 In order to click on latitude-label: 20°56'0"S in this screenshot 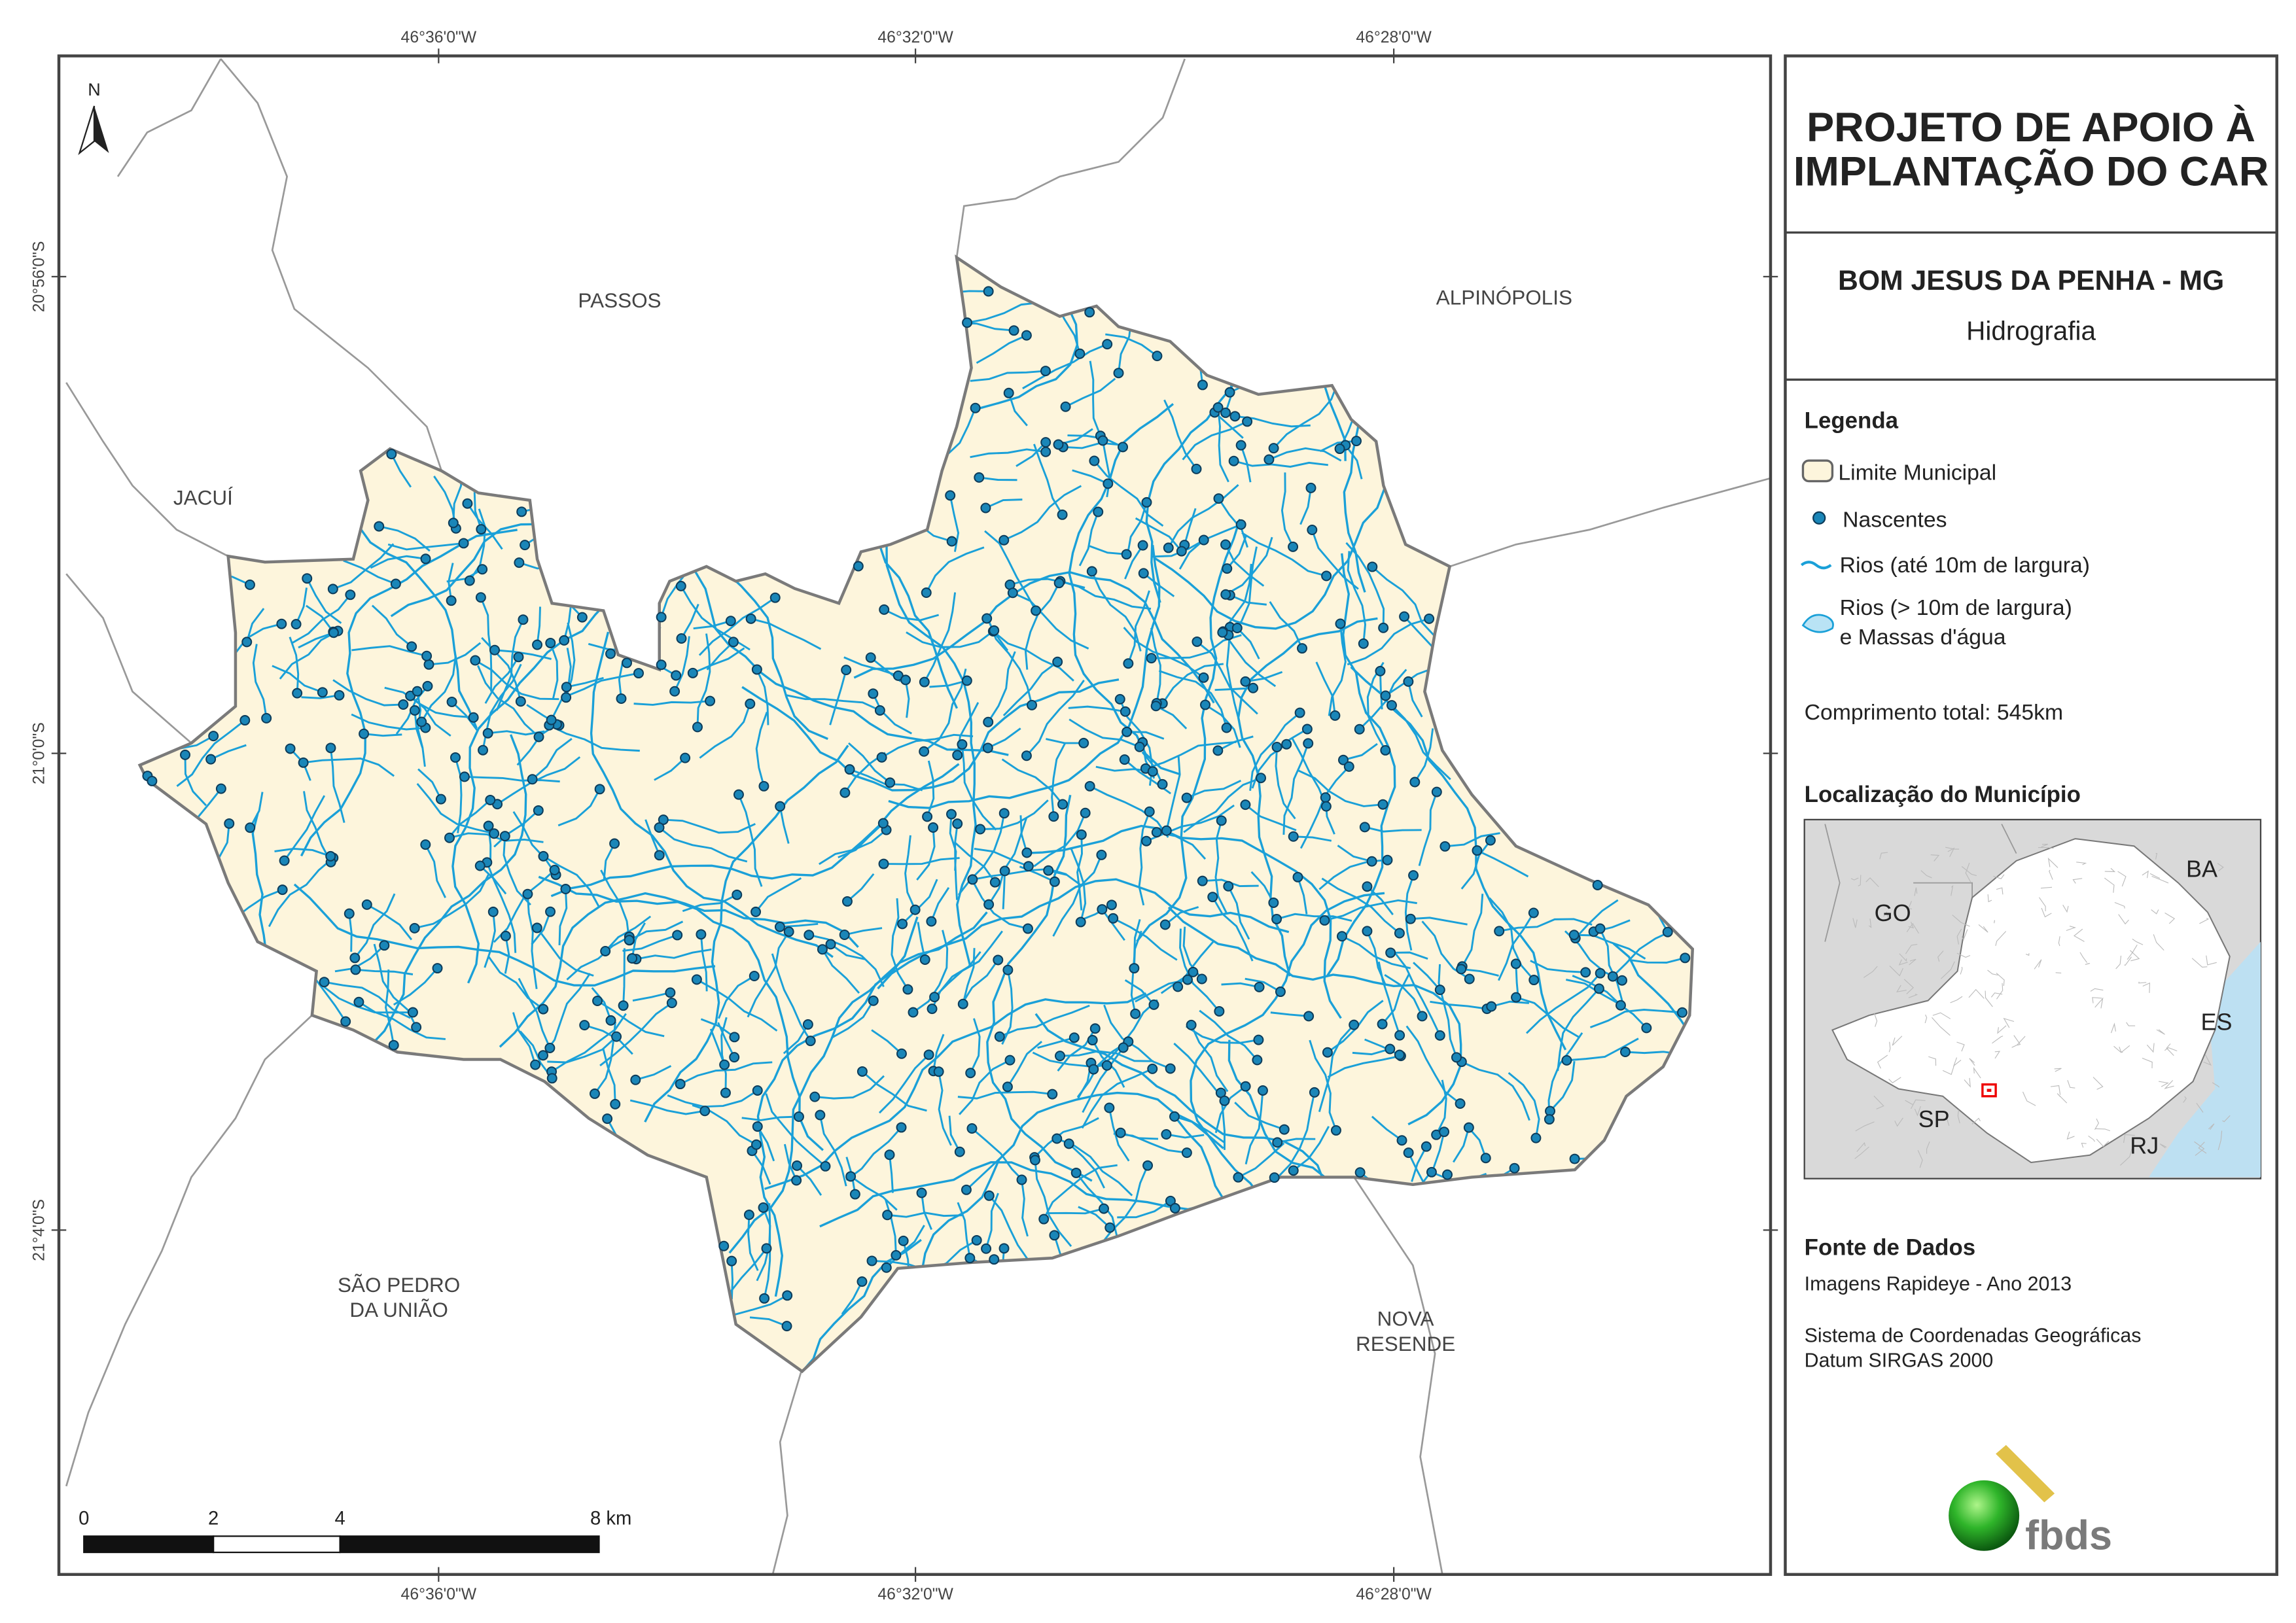, I will do `click(39, 277)`.